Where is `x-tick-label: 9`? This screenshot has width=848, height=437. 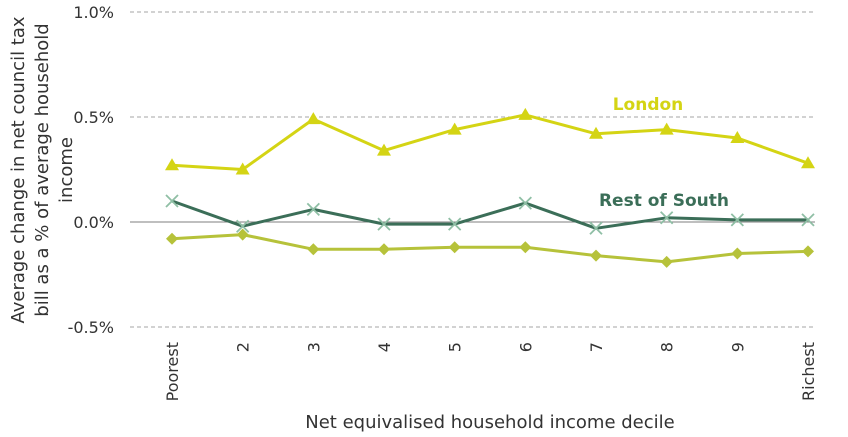
x-tick-label: 9 is located at coordinates (737, 347).